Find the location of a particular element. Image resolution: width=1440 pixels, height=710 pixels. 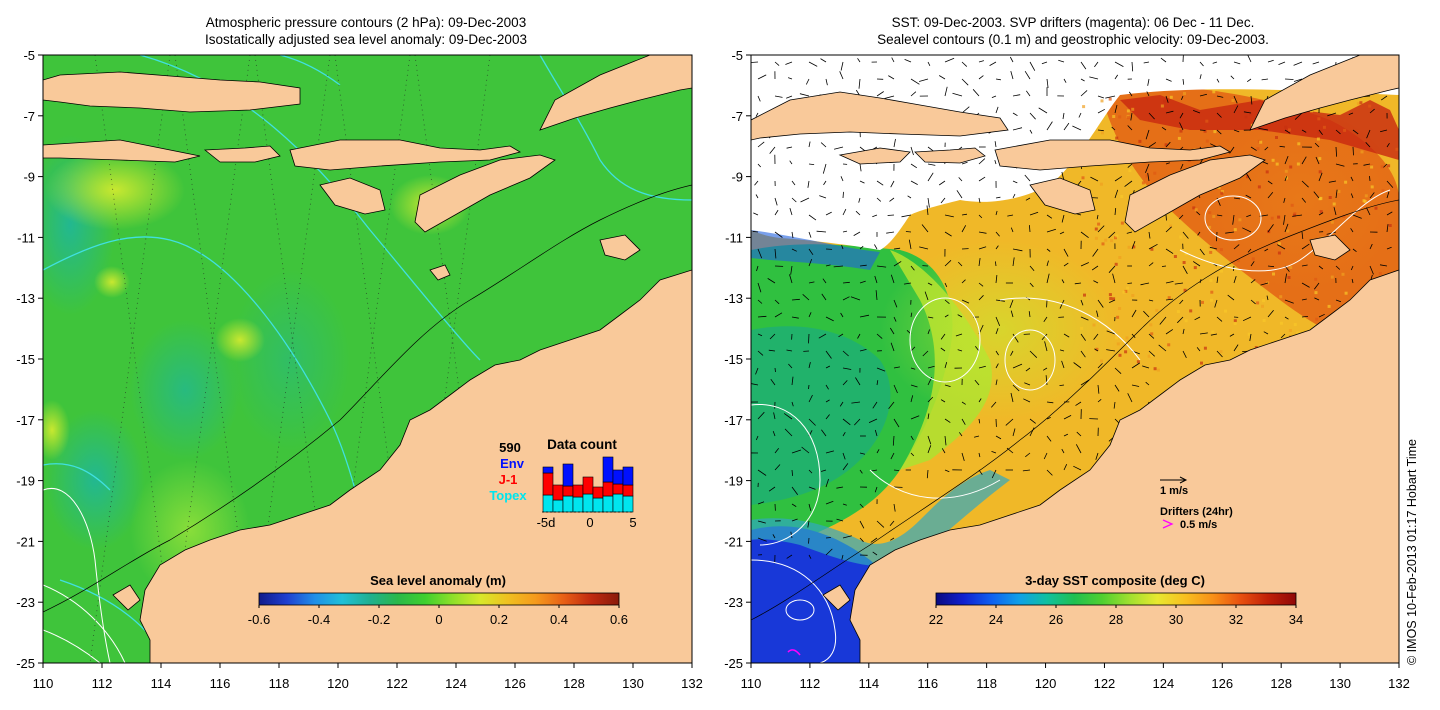

x-tick-label: 126 is located at coordinates (515, 683).